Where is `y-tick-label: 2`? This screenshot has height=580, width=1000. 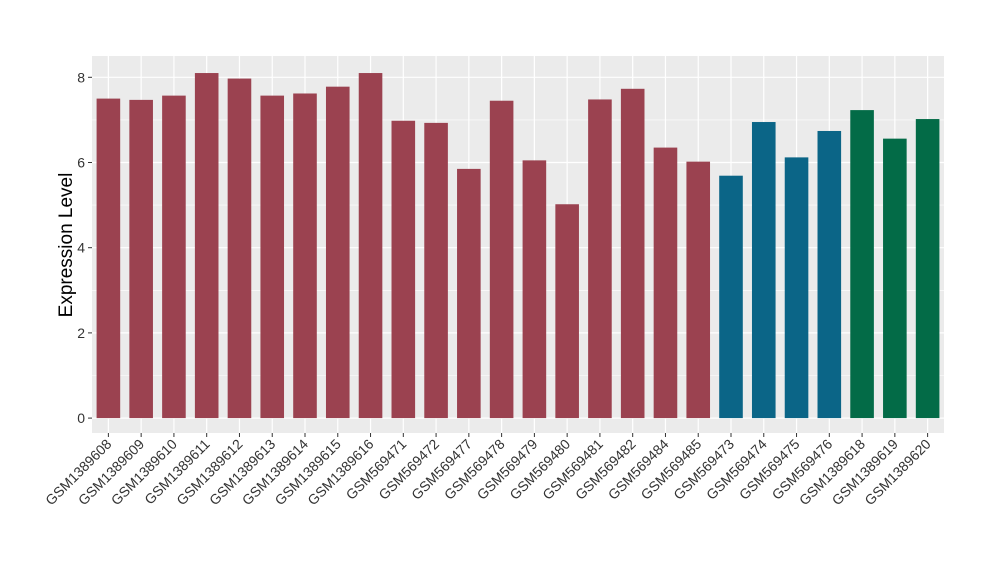 y-tick-label: 2 is located at coordinates (81, 333).